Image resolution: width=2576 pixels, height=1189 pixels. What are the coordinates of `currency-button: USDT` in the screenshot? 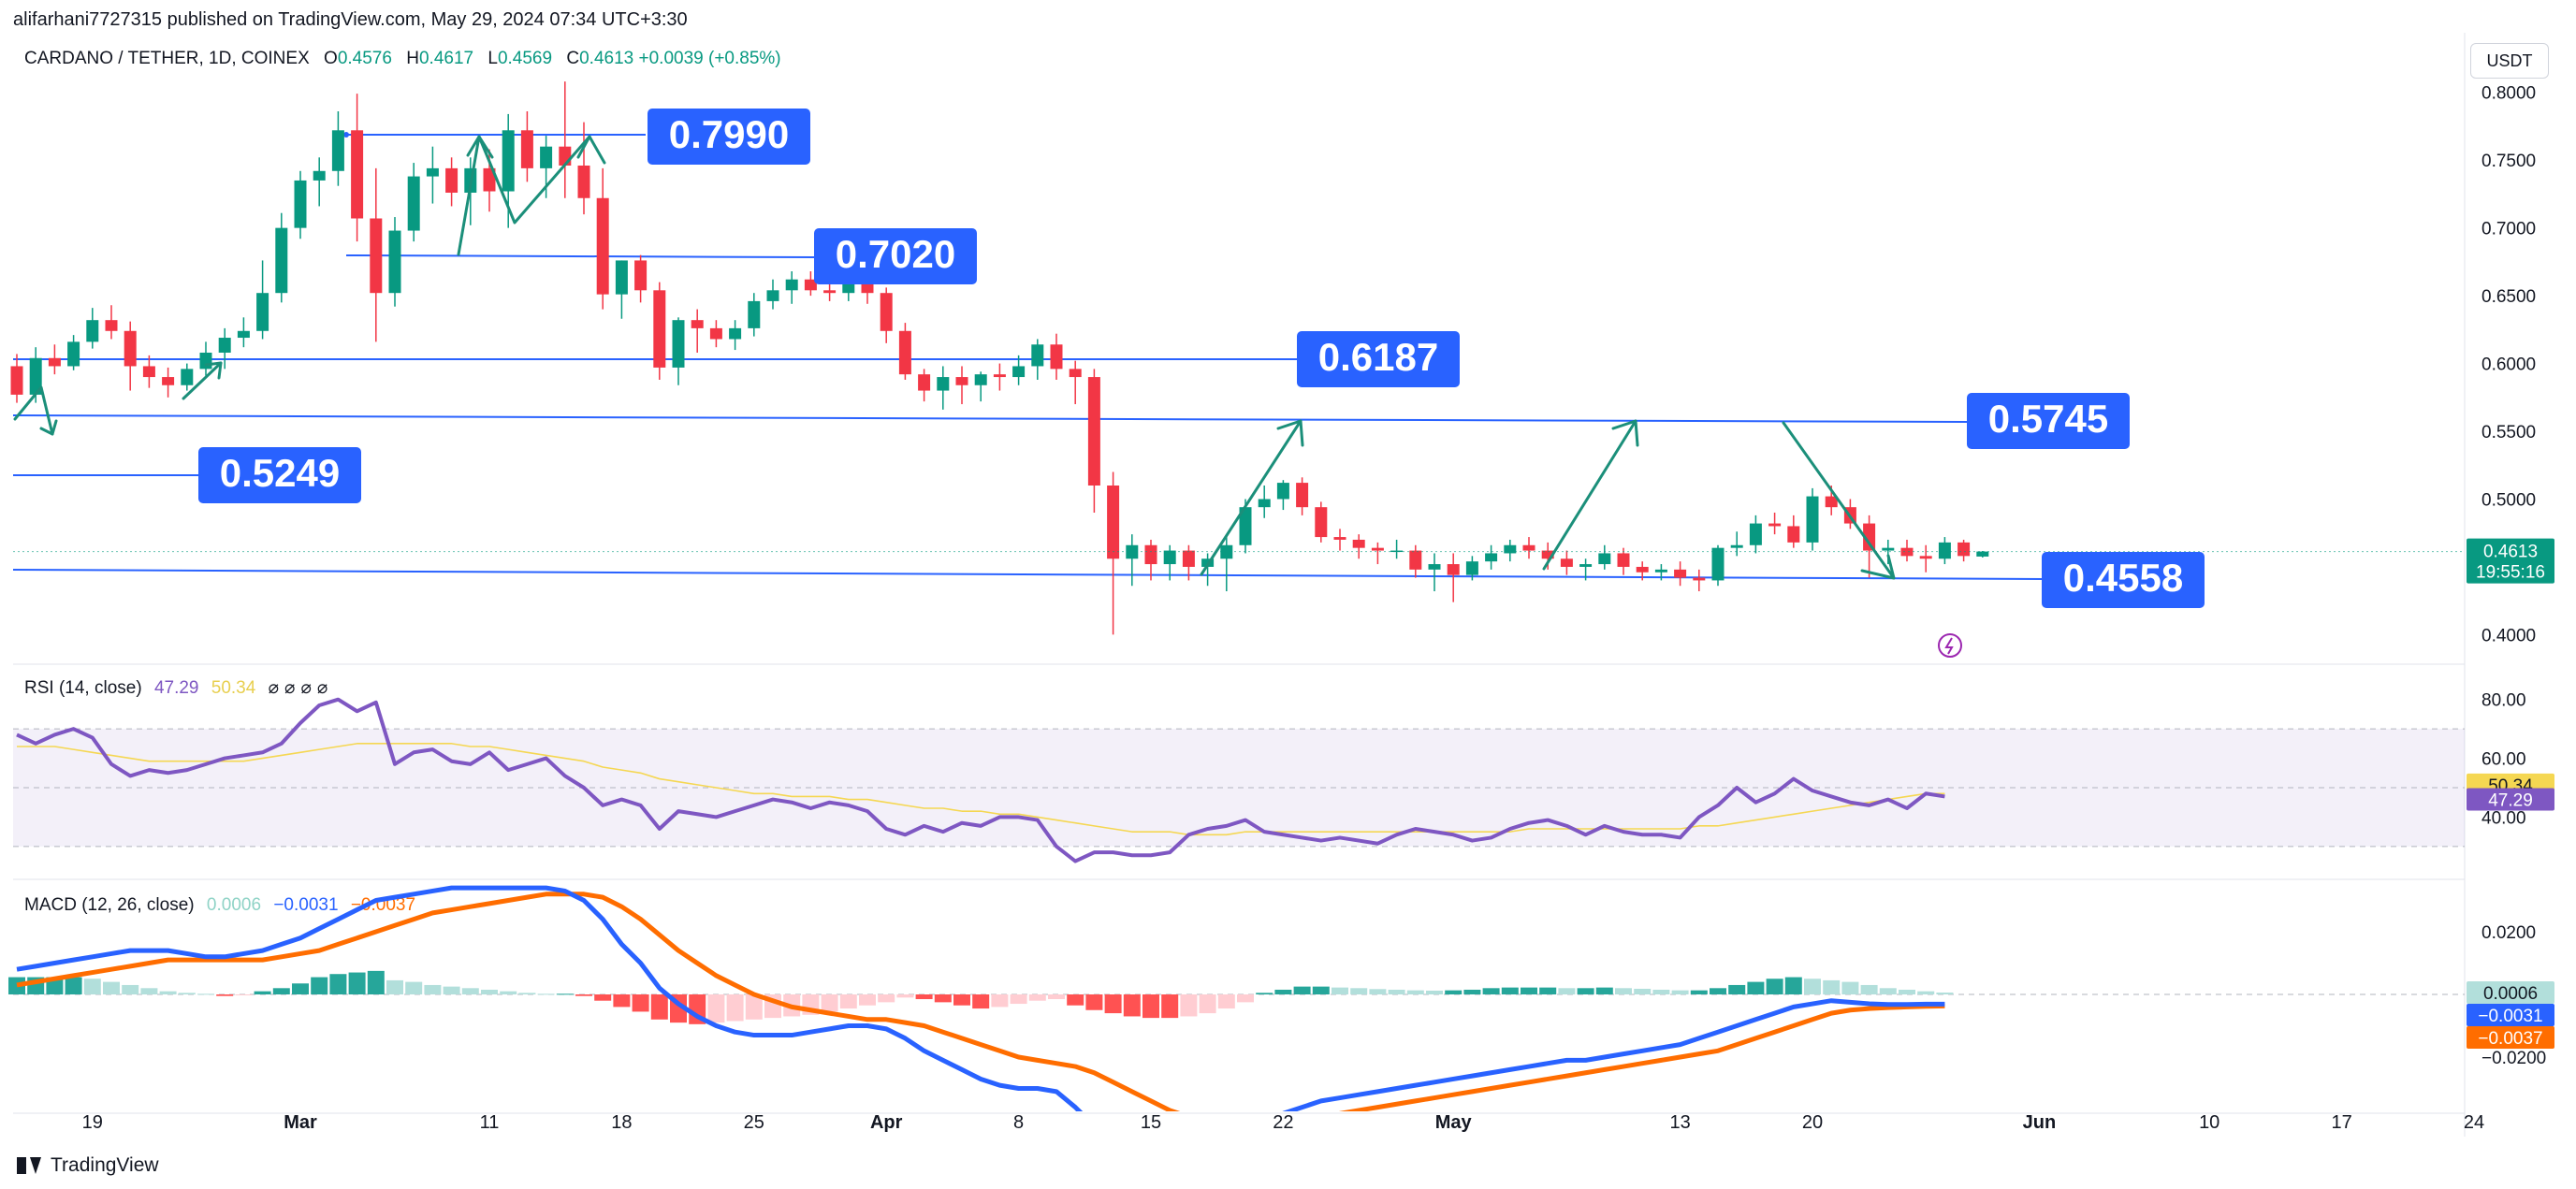 It's located at (2509, 61).